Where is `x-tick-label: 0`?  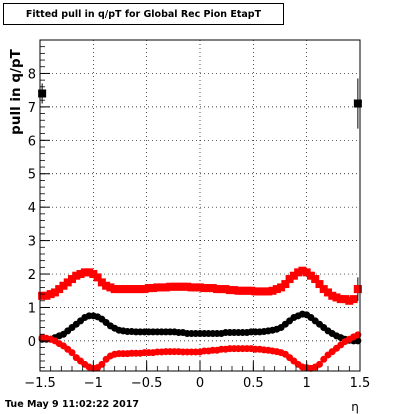
x-tick-label: 0 is located at coordinates (200, 383).